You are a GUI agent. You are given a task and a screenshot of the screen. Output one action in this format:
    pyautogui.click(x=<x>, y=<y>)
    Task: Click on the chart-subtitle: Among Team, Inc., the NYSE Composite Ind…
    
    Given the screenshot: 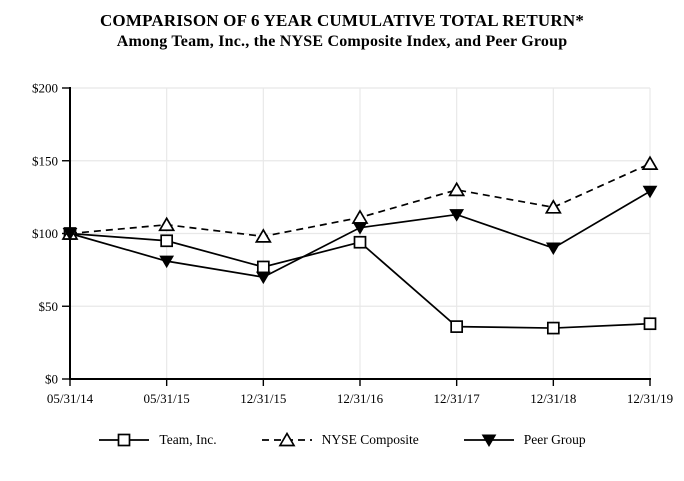 What is the action you would take?
    pyautogui.click(x=342, y=42)
    